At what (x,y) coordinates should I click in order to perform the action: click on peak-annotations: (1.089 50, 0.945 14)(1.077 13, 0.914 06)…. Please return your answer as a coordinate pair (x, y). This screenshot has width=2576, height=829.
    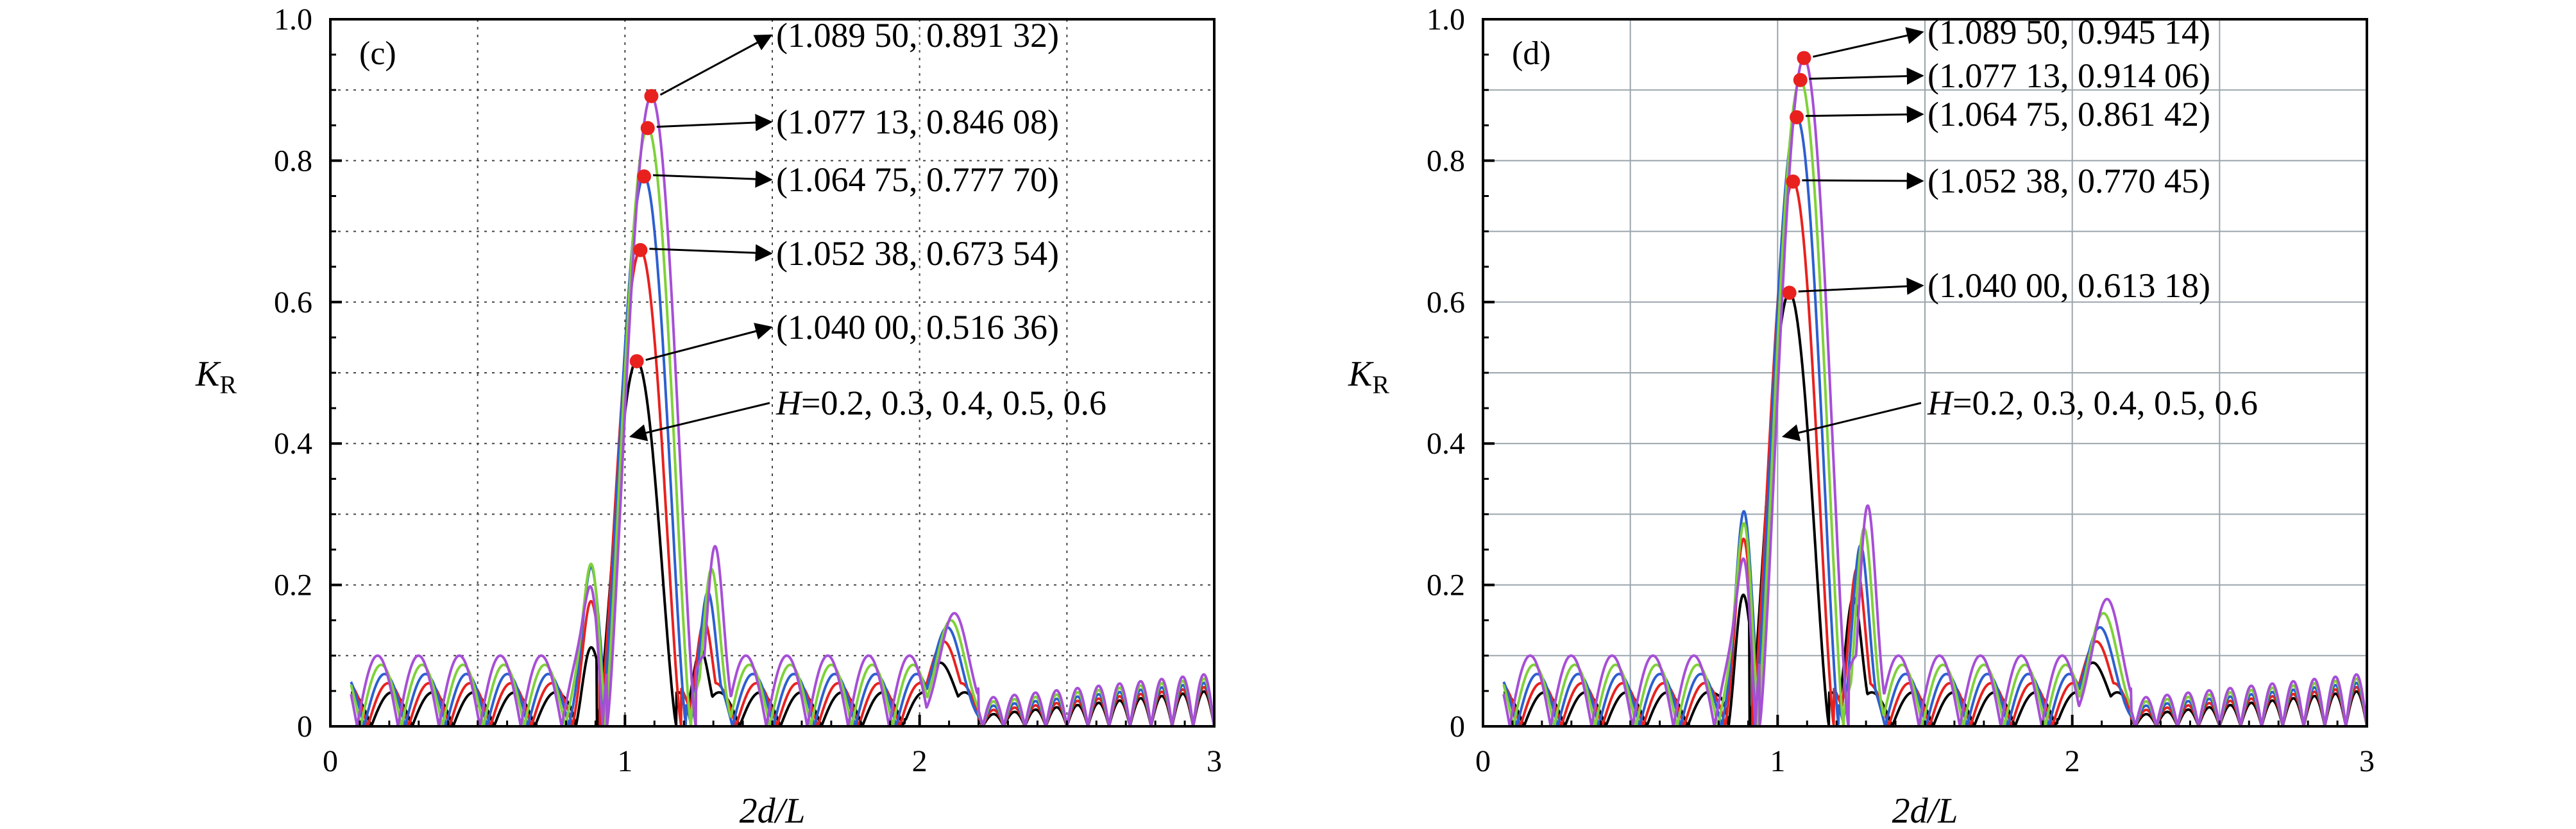
    Looking at the image, I should click on (2004, 159).